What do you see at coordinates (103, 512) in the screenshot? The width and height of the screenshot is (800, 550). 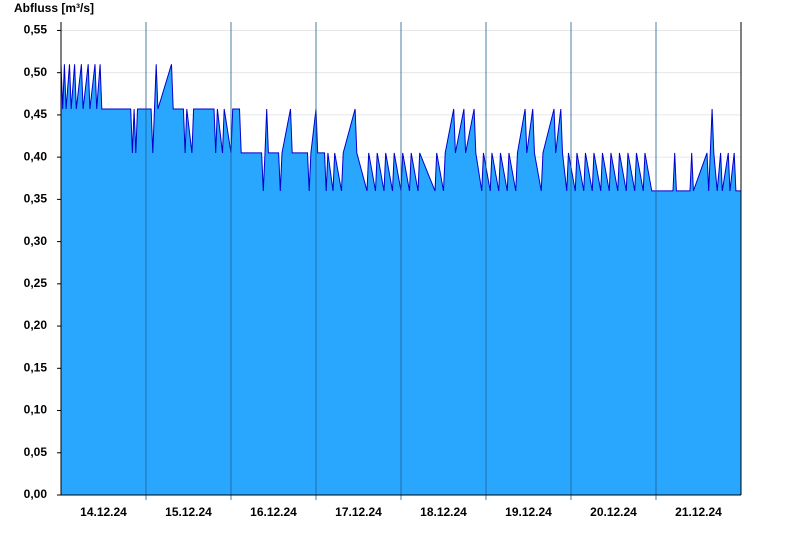 I see `x-tick-label: 14.12.24` at bounding box center [103, 512].